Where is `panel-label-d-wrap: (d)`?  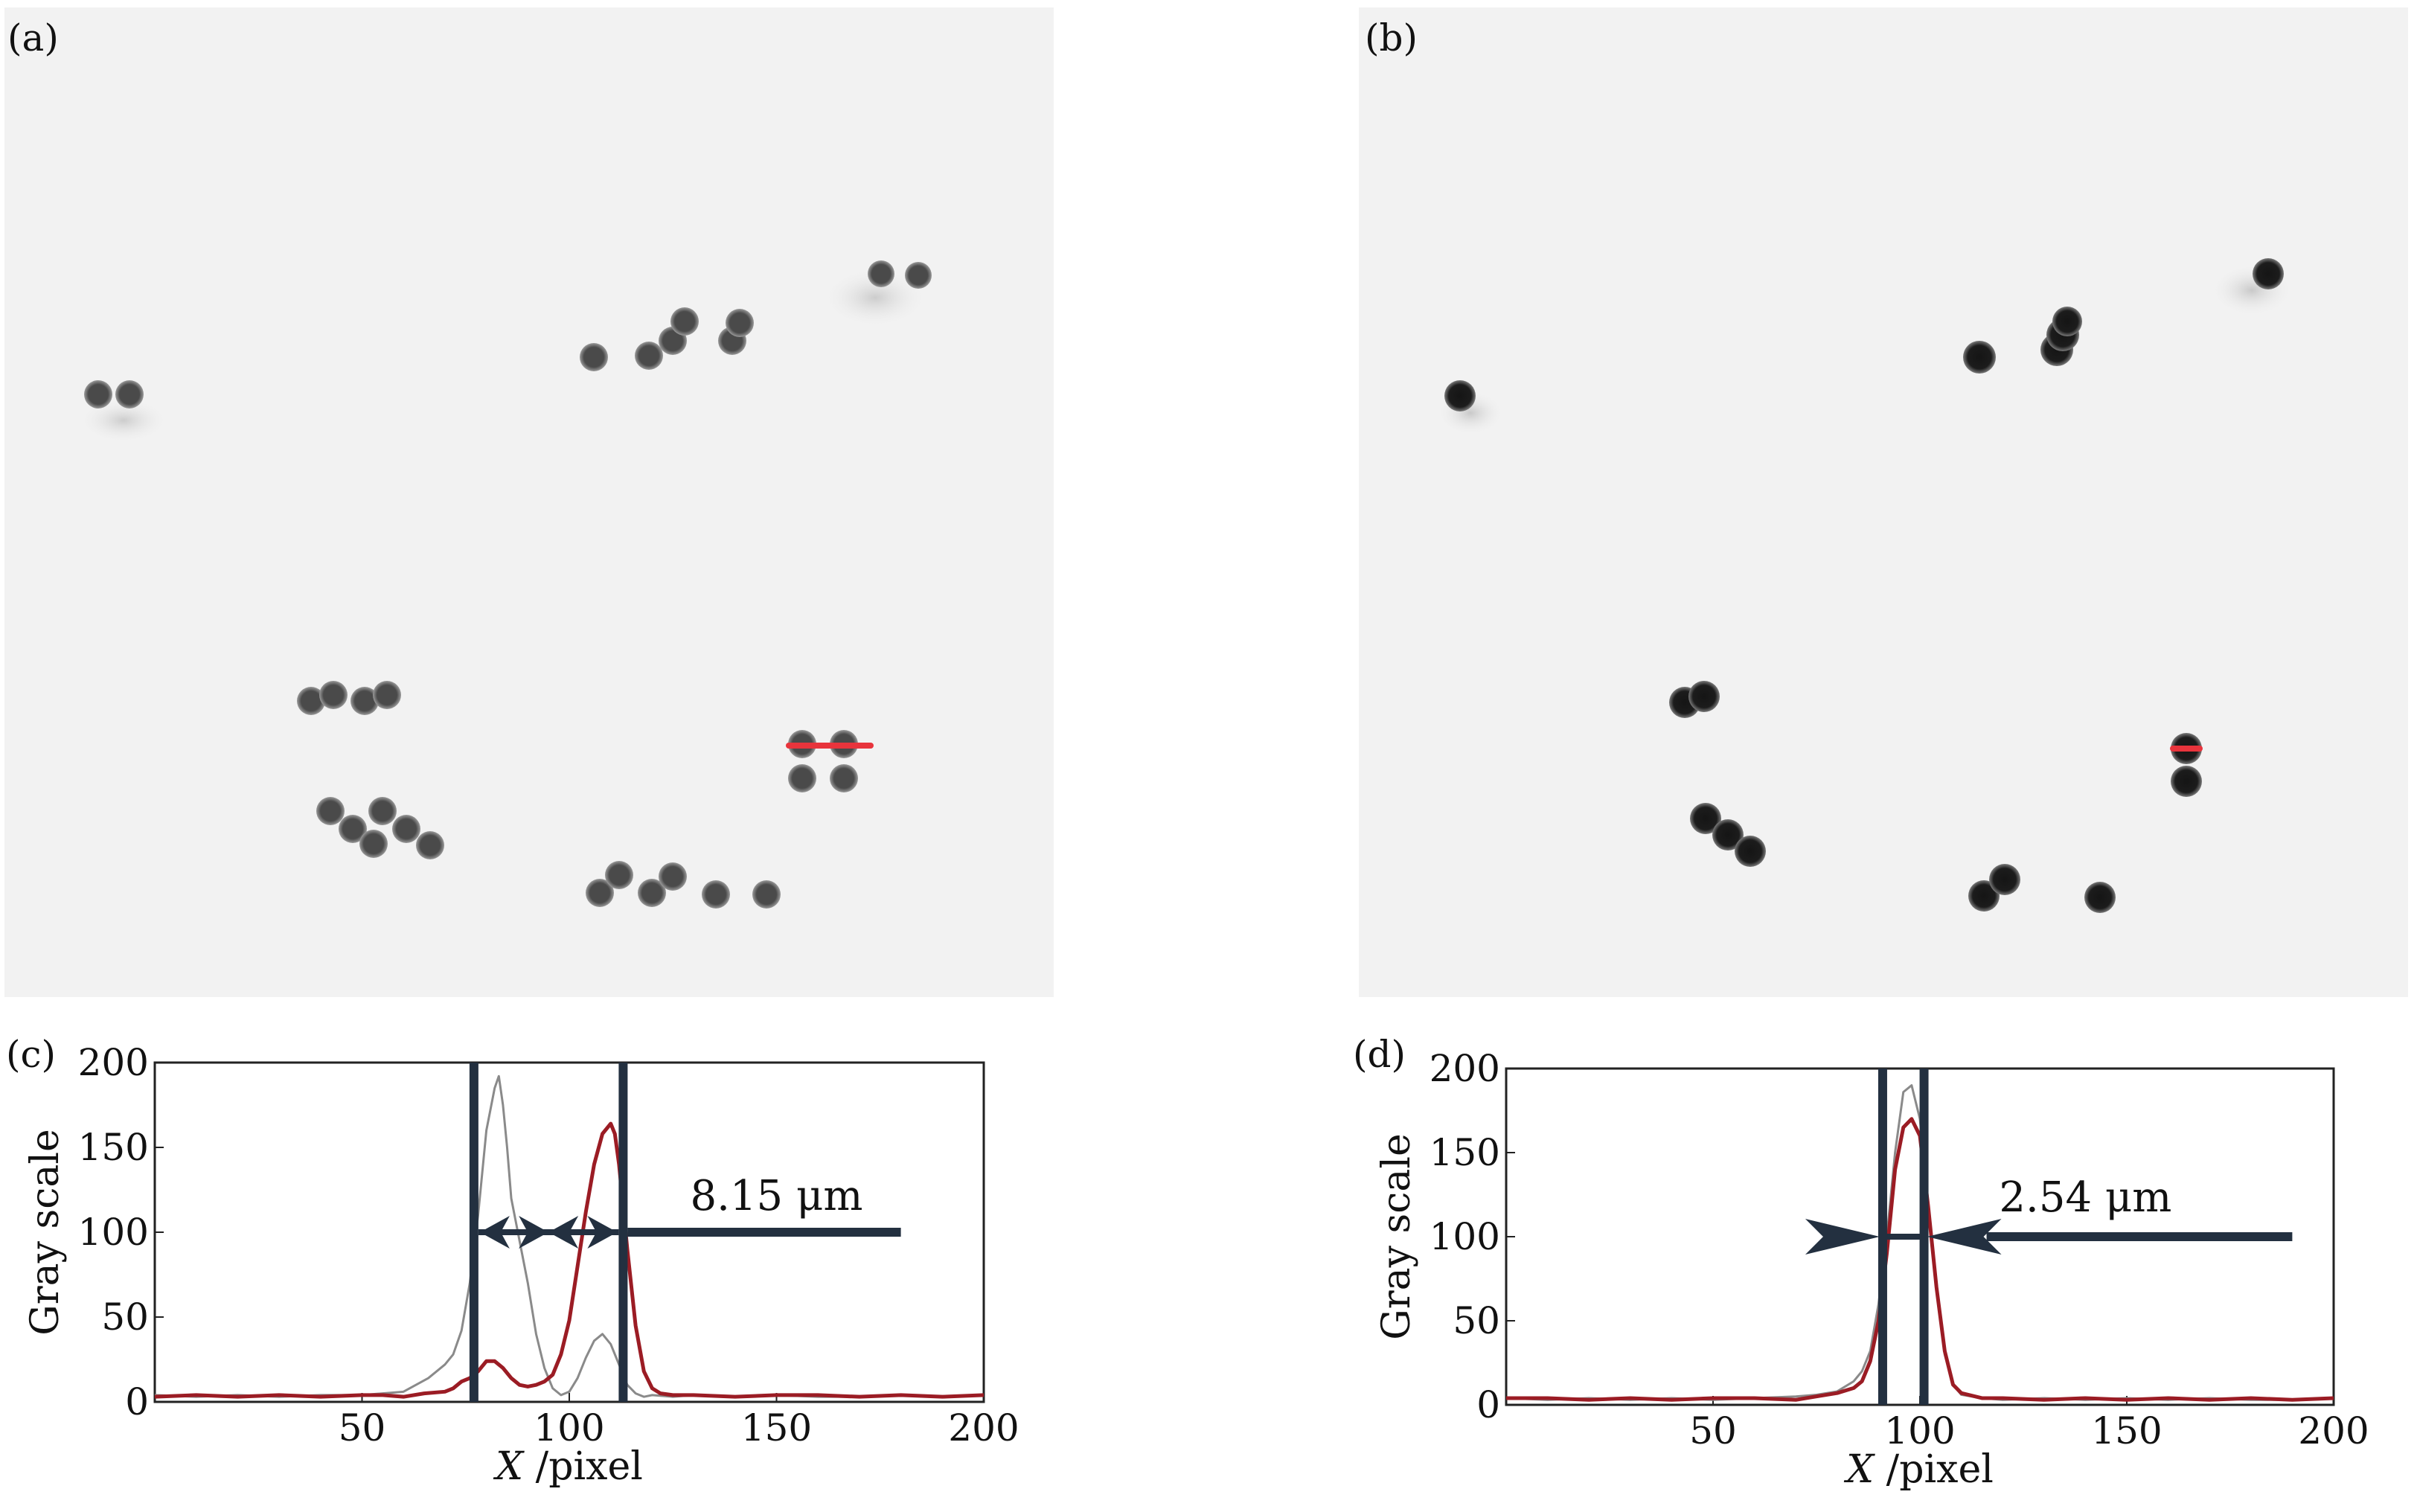 panel-label-d-wrap: (d) is located at coordinates (1379, 1054).